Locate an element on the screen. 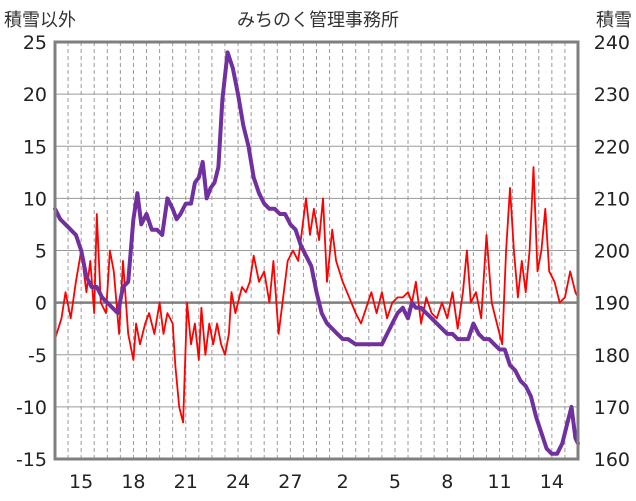 Image resolution: width=636 pixels, height=501 pixels. x-tick-label: 24 is located at coordinates (238, 482).